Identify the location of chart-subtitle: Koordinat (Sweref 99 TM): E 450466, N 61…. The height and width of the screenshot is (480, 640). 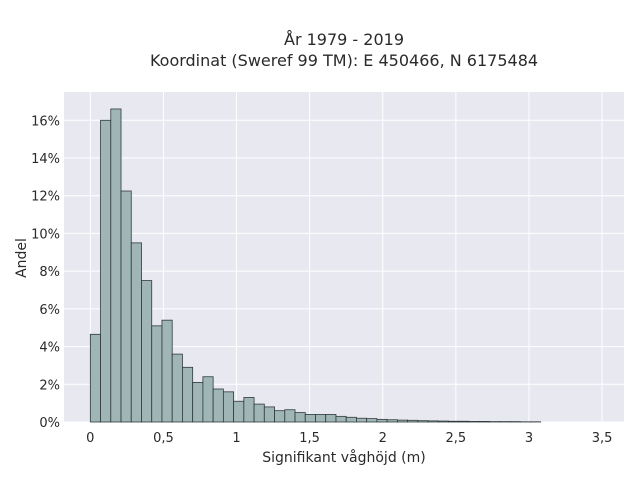
(344, 60).